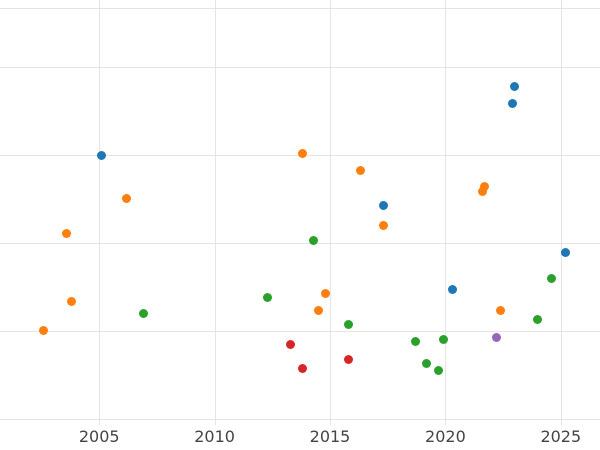 The image size is (600, 450). I want to click on x-tick-label: 2005, so click(99, 436).